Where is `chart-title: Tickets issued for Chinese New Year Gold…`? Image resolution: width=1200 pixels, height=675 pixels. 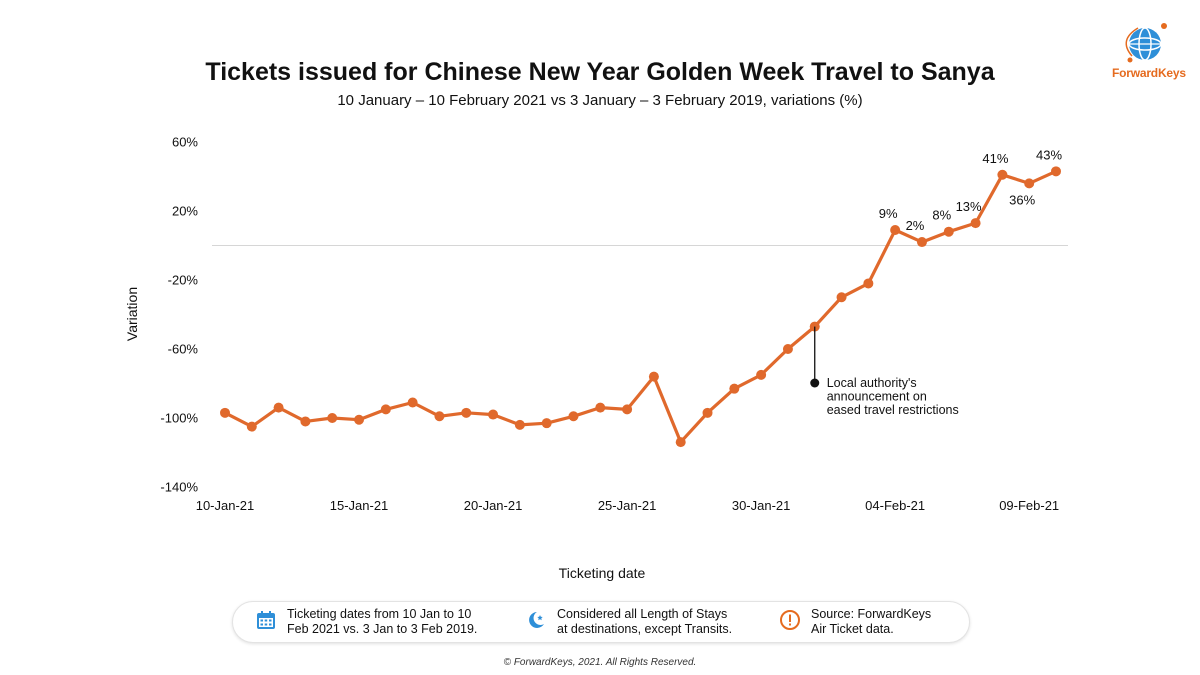
chart-title: Tickets issued for Chinese New Year Gold… is located at coordinates (600, 72).